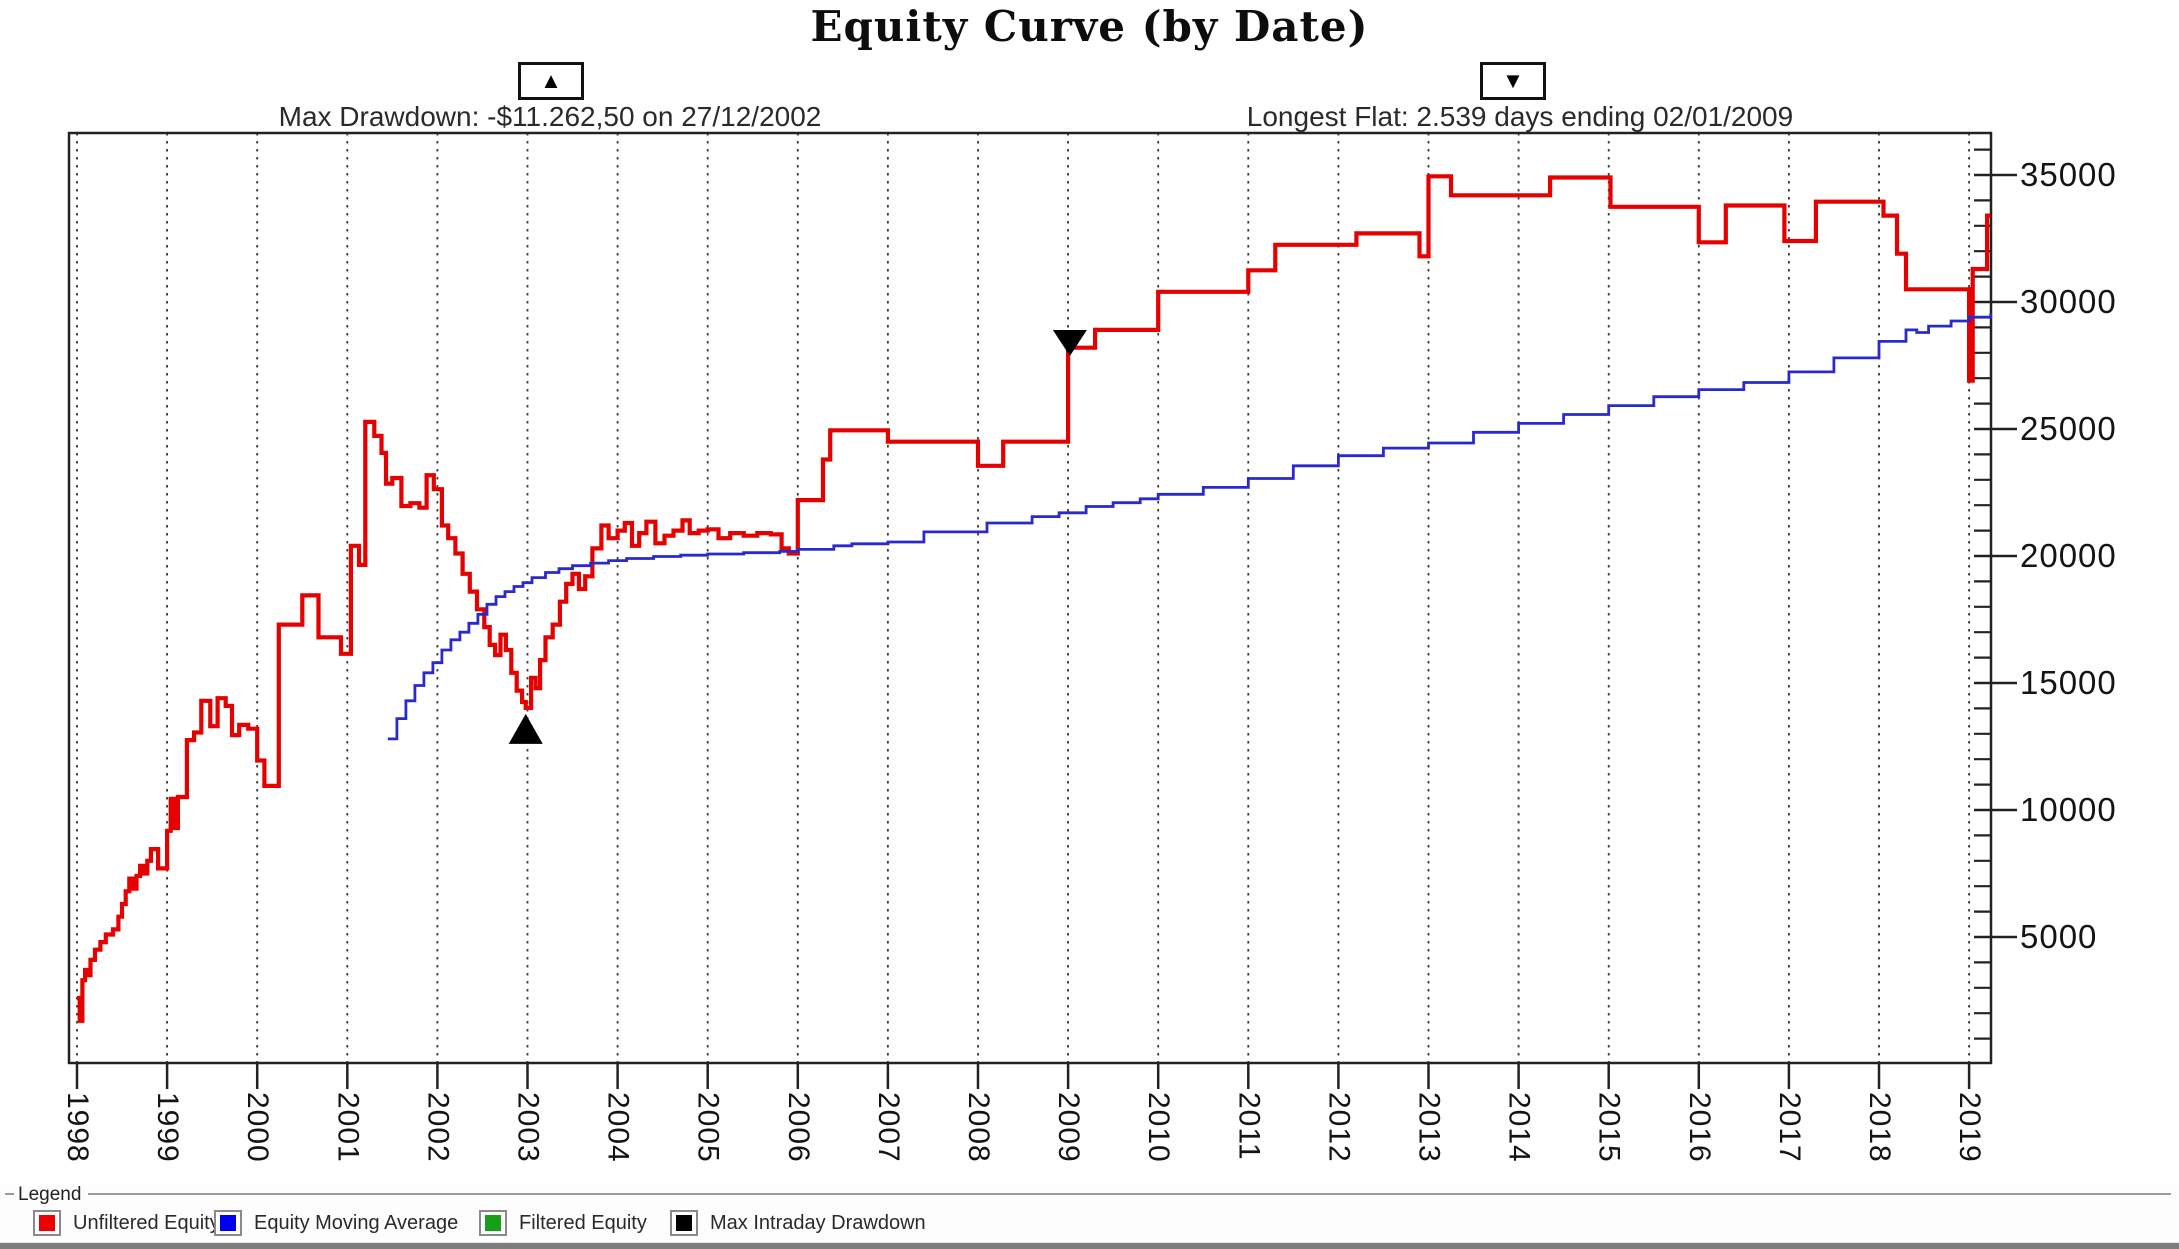  Describe the element at coordinates (1609, 1127) in the screenshot. I see `x-axis-label-2015: 2015` at that location.